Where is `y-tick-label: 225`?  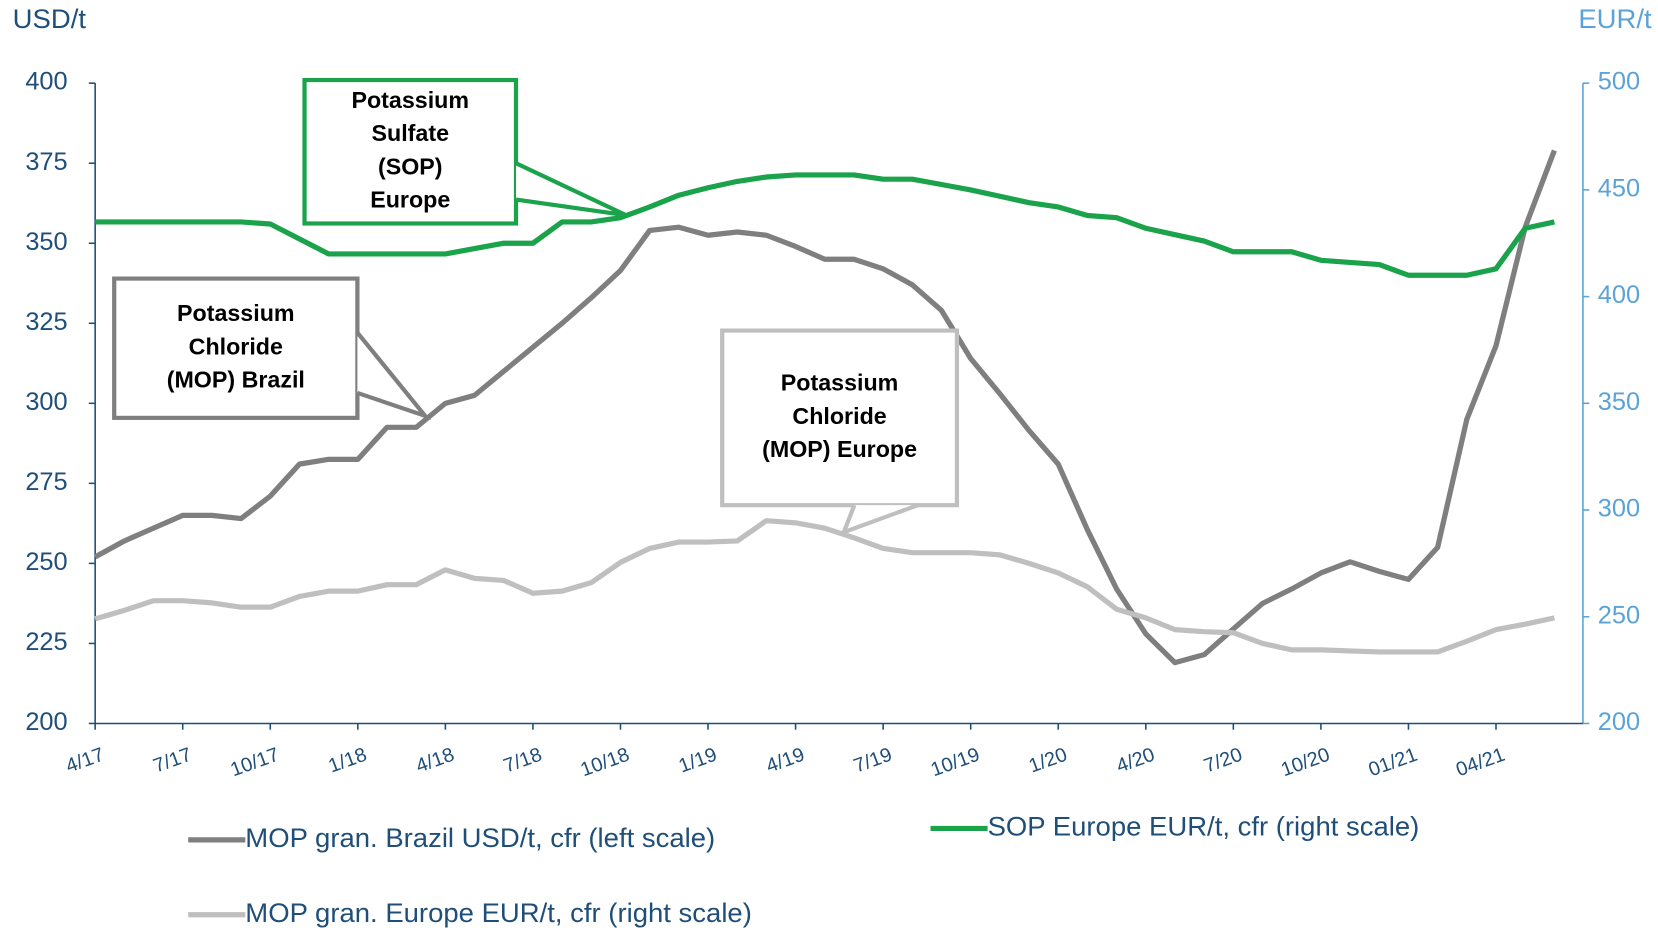
y-tick-label: 225 is located at coordinates (46, 642).